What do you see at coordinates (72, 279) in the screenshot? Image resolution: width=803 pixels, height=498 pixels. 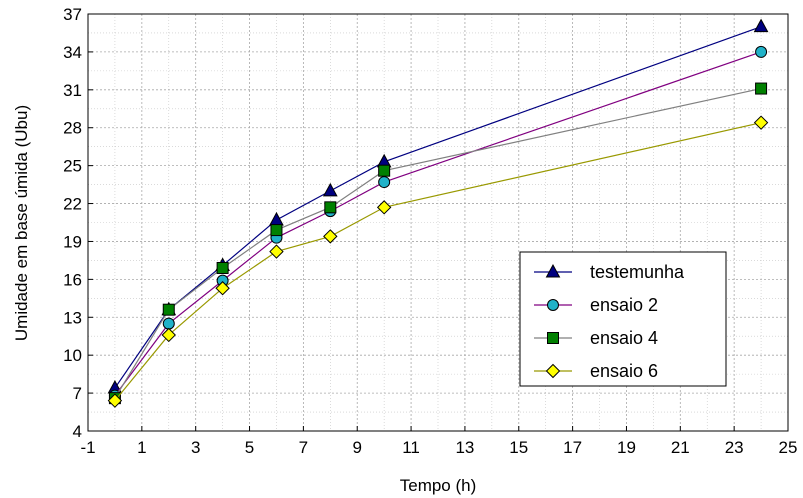 I see `y-tick-label: 16` at bounding box center [72, 279].